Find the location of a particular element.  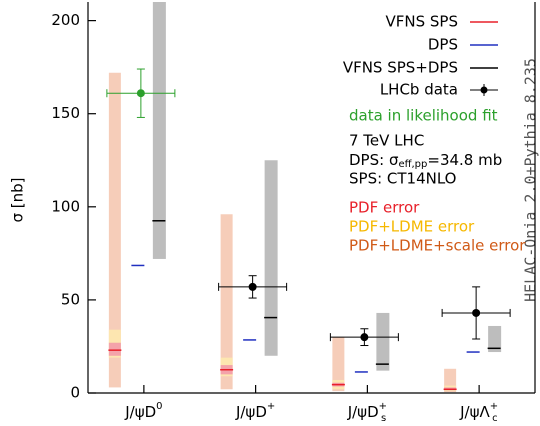

x-tick-label: J/ψΛ+ c is located at coordinates (478, 412).